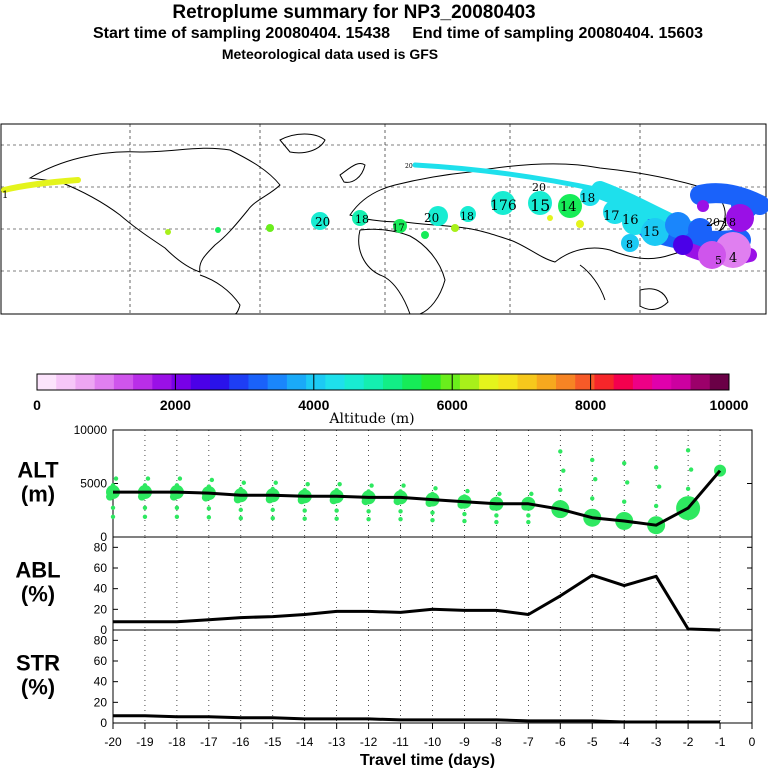  I want to click on map-label: 18, so click(729, 222).